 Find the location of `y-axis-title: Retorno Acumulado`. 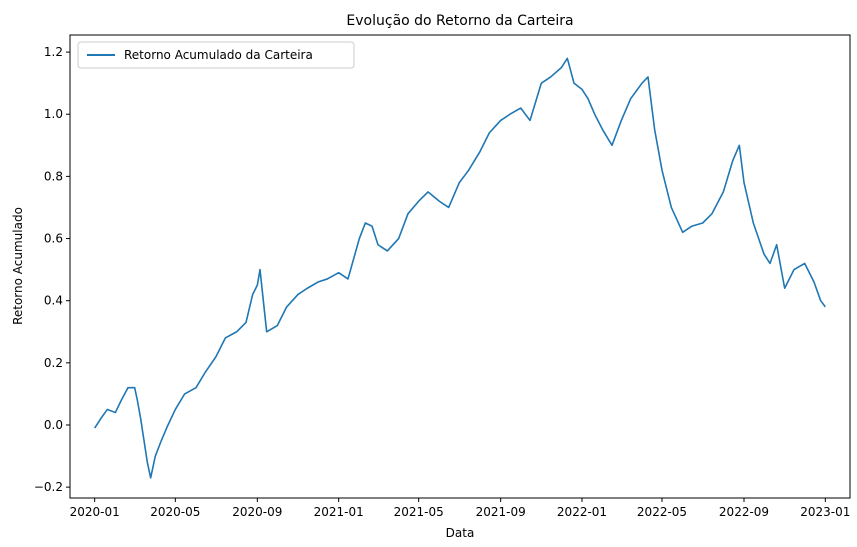

y-axis-title: Retorno Acumulado is located at coordinates (18, 266).